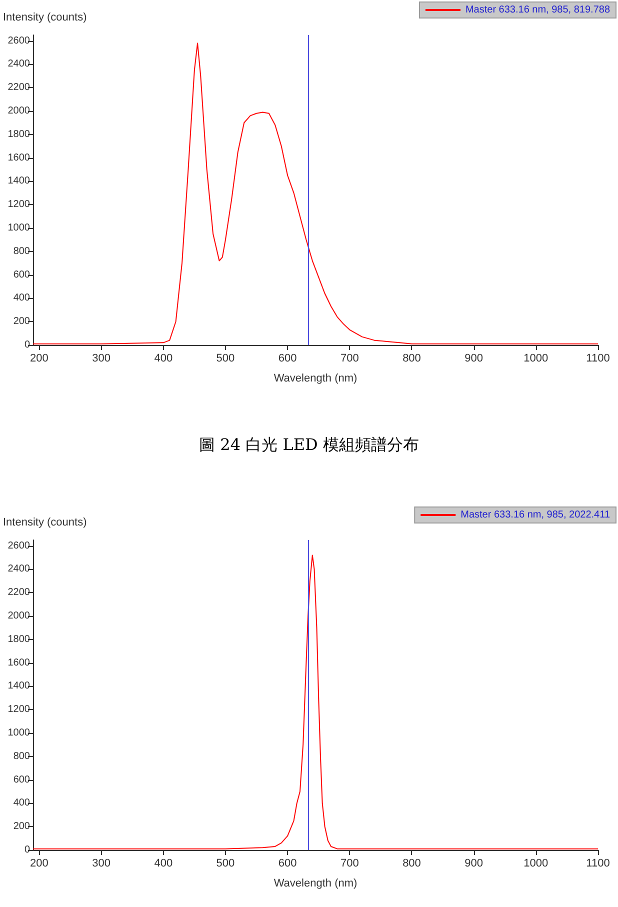 Image resolution: width=618 pixels, height=907 pixels. Describe the element at coordinates (309, 445) in the screenshot. I see `caption: 圖 24 白光 LED 模組頻譜分布` at that location.